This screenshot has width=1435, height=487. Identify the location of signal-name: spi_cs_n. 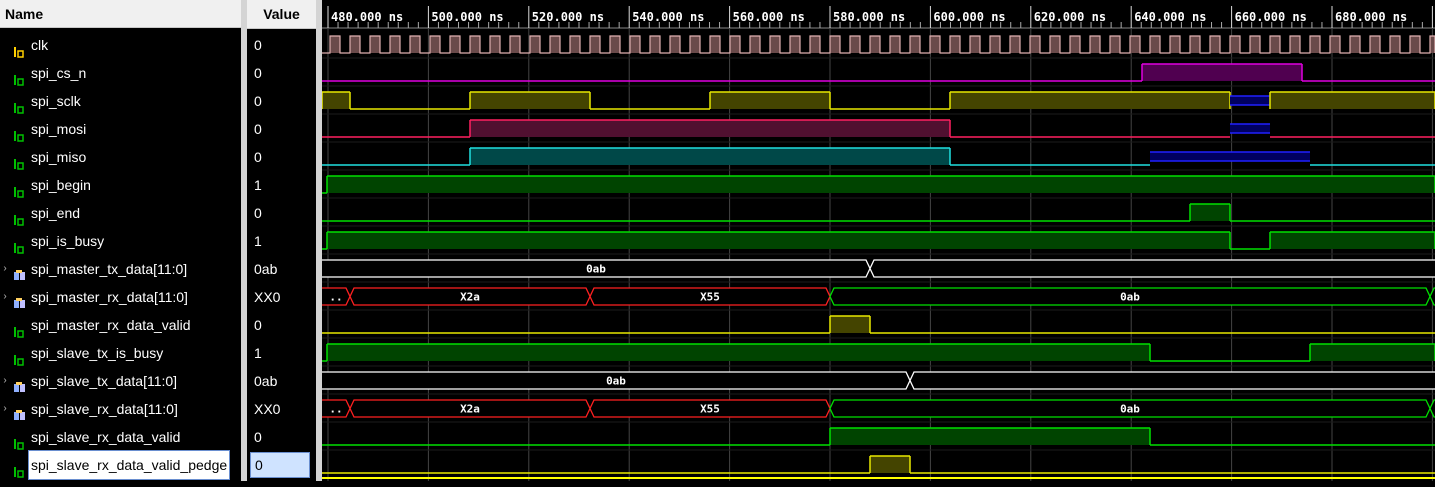
(59, 73).